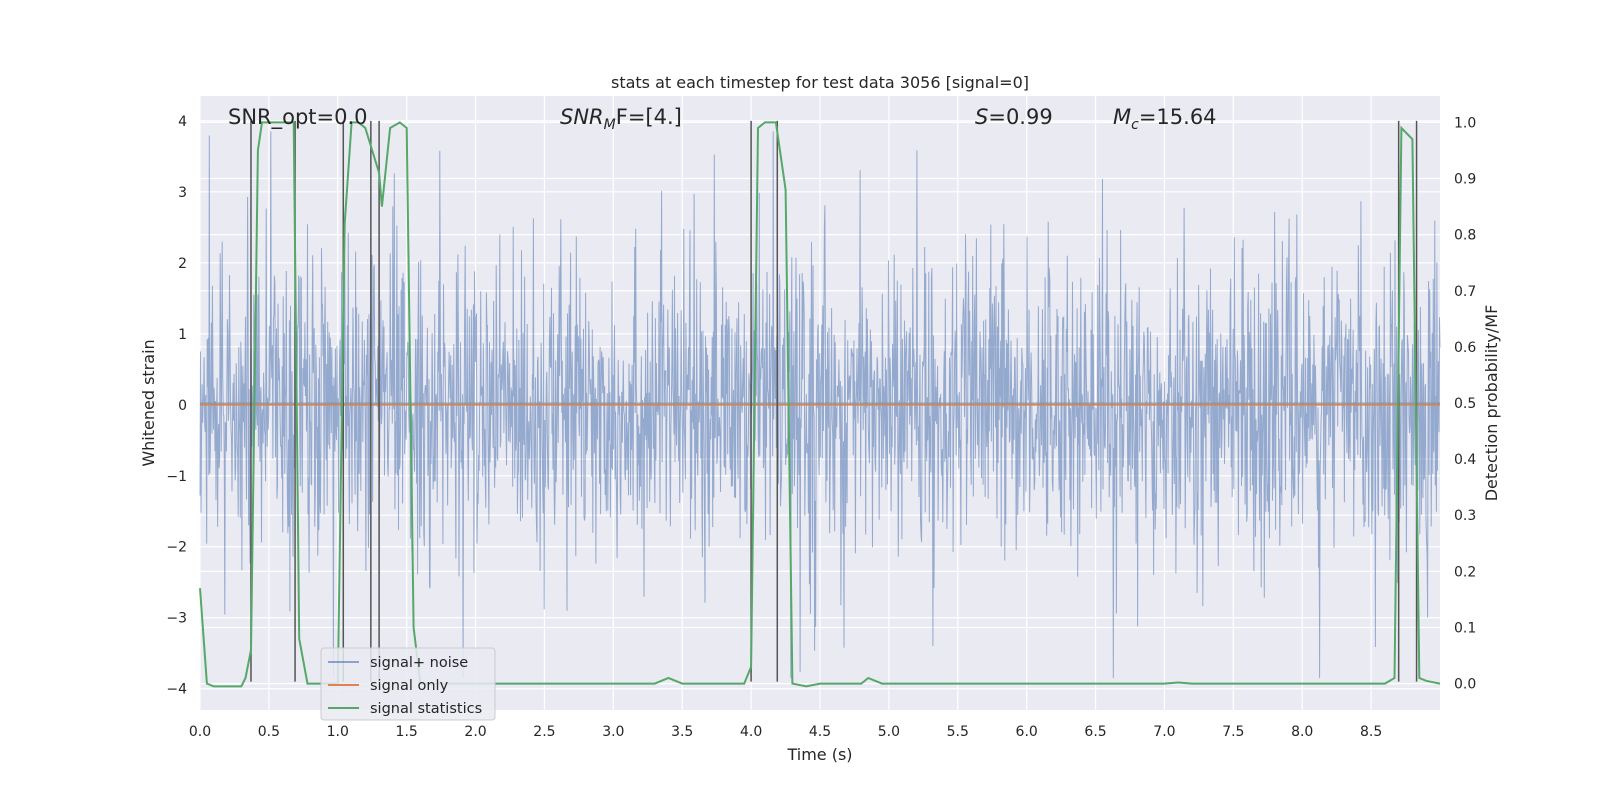 This screenshot has height=804, width=1600. Describe the element at coordinates (820, 404) in the screenshot. I see `signal-only-series` at that location.